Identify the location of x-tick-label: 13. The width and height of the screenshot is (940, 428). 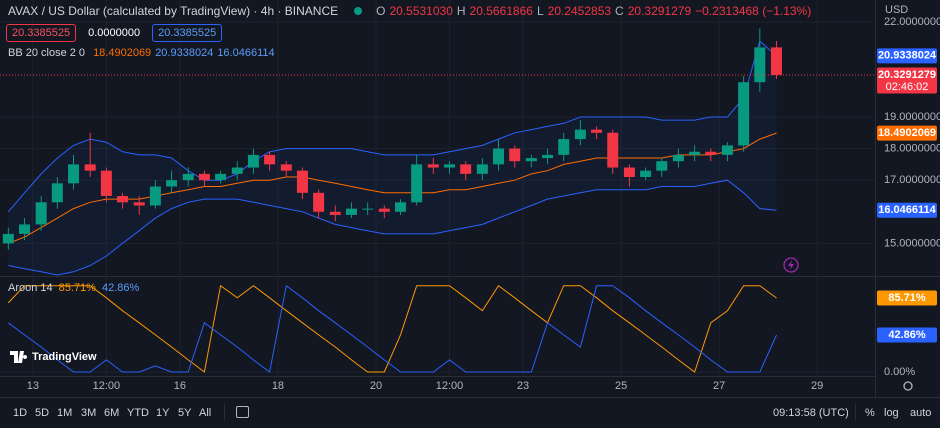
(33, 386).